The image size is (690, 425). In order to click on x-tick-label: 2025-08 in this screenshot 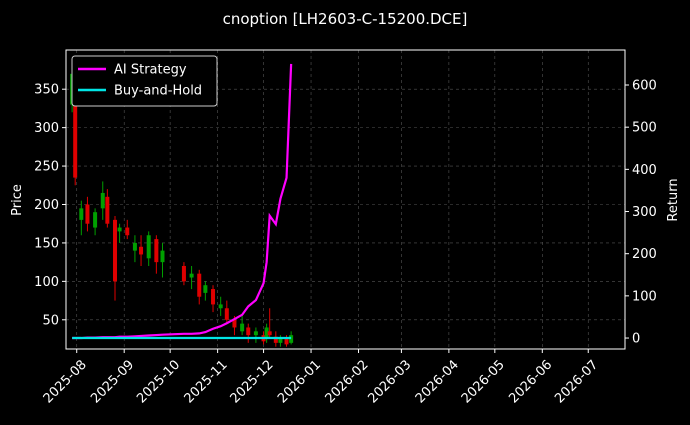, I will do `click(65, 381)`.